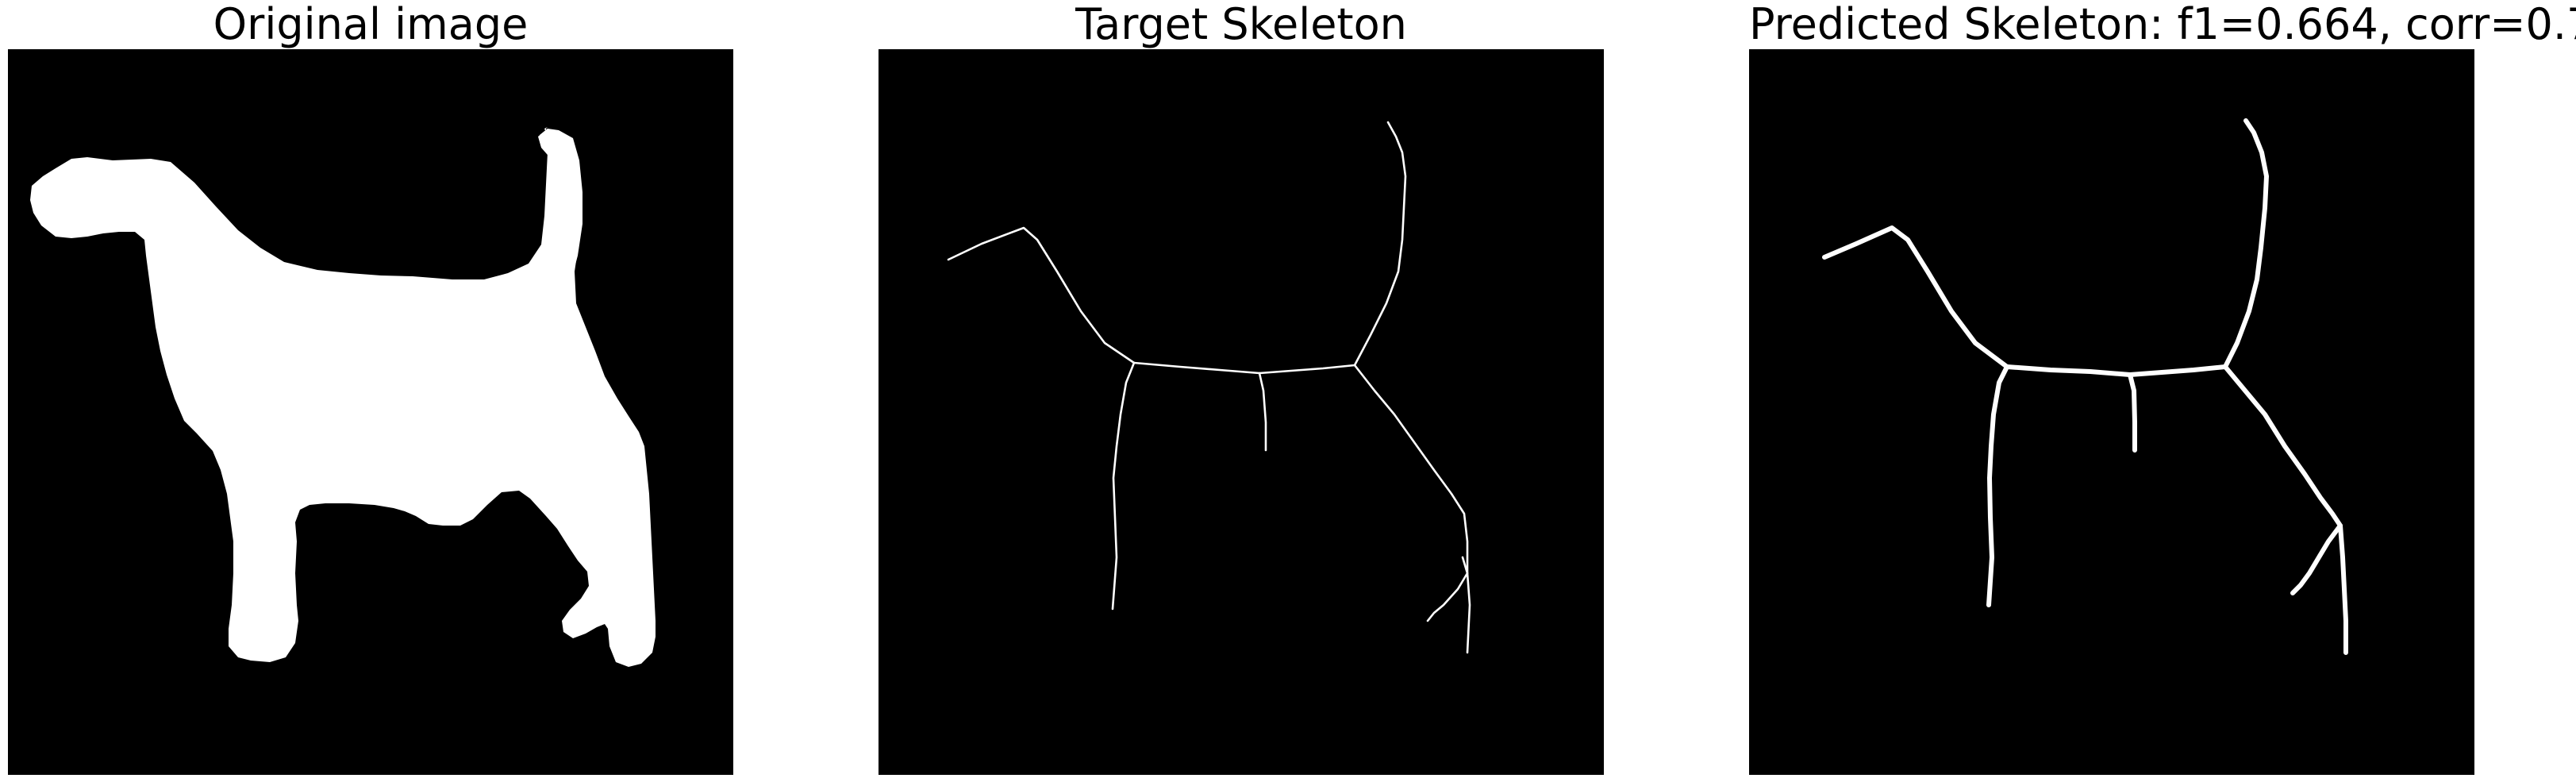 Image resolution: width=2576 pixels, height=782 pixels. What do you see at coordinates (2162, 24) in the screenshot?
I see `predicted-skeleton-title: Predicted Skeleton: f1=0.664, corr=0.702` at bounding box center [2162, 24].